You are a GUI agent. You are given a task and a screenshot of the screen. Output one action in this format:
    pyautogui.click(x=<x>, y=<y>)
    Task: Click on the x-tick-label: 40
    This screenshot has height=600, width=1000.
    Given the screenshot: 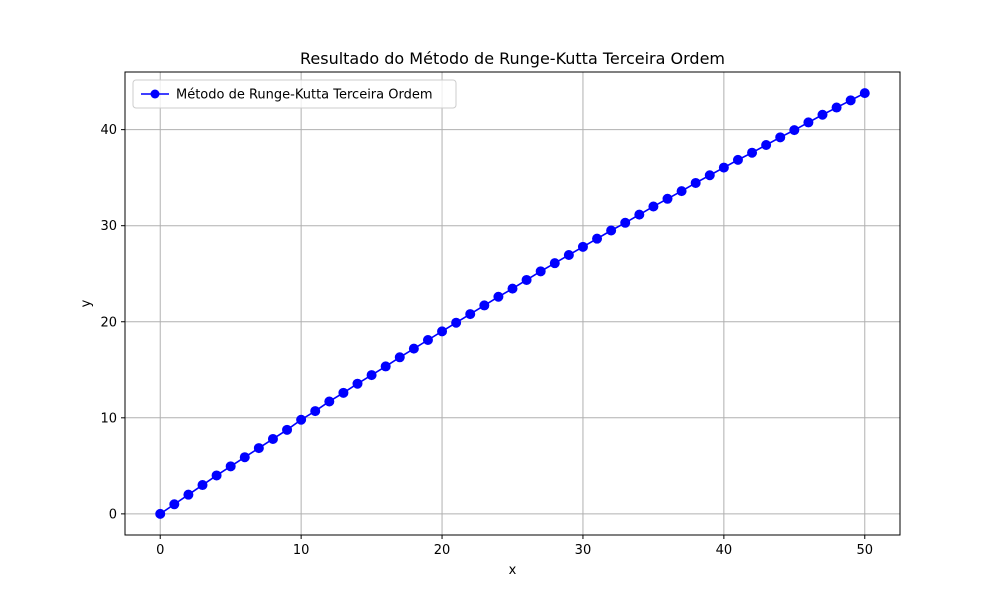 What is the action you would take?
    pyautogui.click(x=724, y=550)
    